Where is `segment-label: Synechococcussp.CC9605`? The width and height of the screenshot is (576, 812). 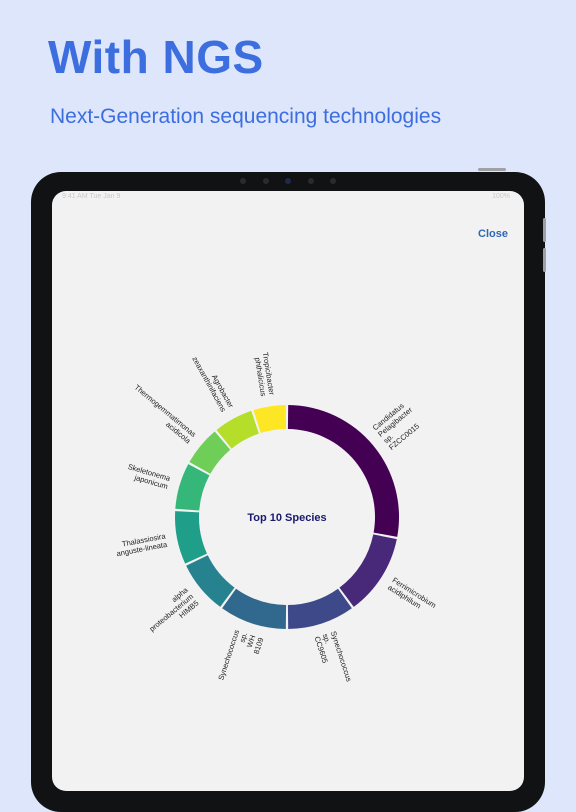
segment-label: Synechococcussp.CC9605 is located at coordinates (333, 659).